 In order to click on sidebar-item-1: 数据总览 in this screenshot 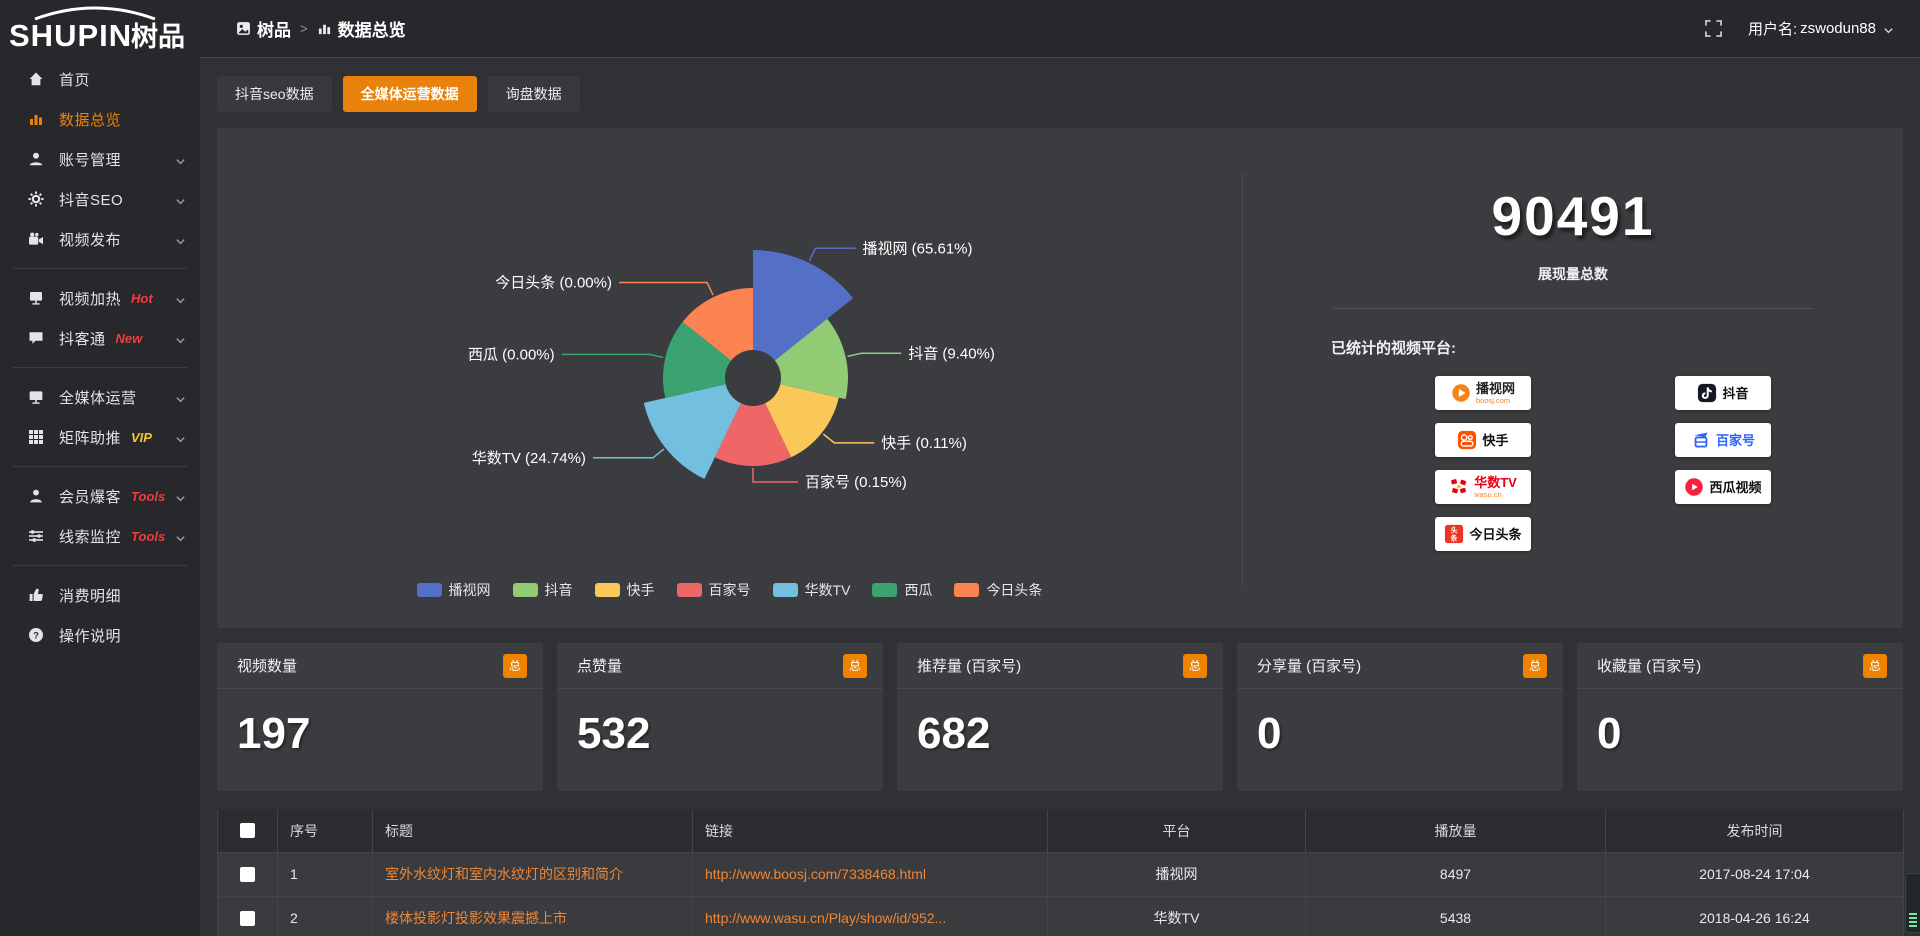, I will do `click(100, 119)`.